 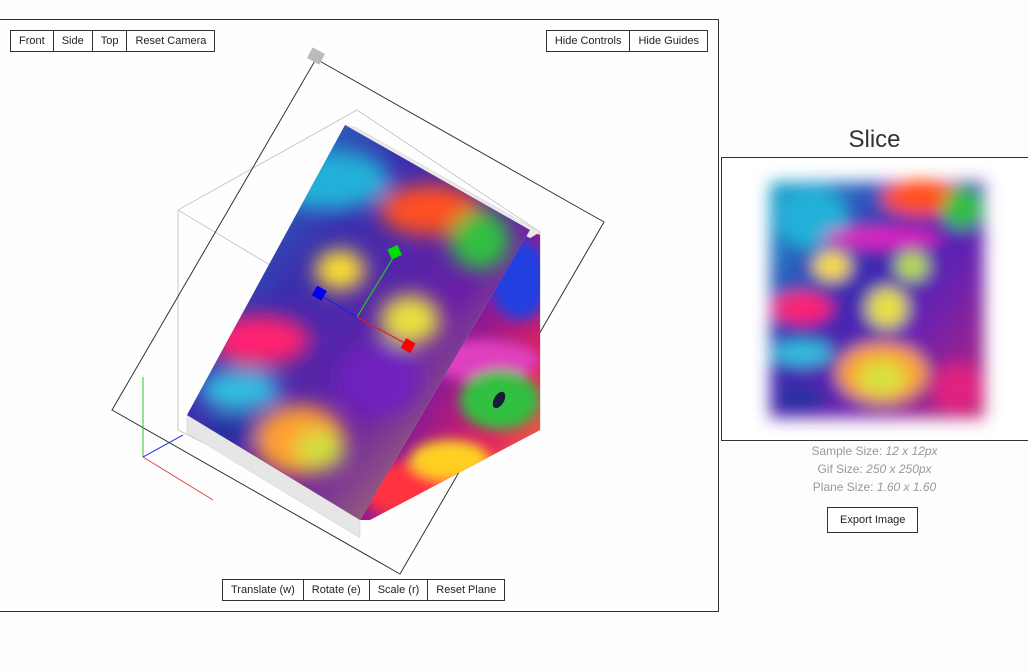 I want to click on sample-size-info: Sample Size: 12 x 12px, so click(x=874, y=451).